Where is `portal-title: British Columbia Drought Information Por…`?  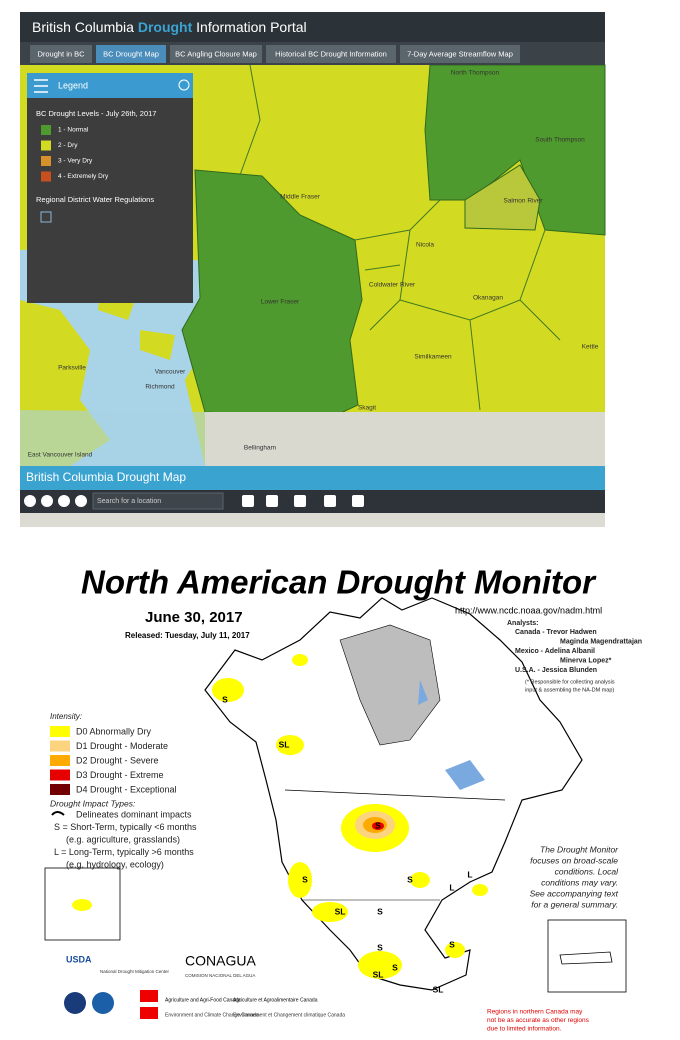 portal-title: British Columbia Drought Information Por… is located at coordinates (169, 27).